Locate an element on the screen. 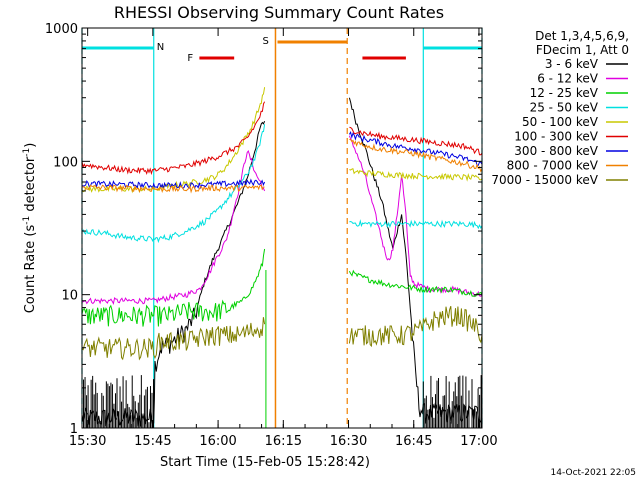 This screenshot has height=480, width=640. x-tick-label: 16:30 is located at coordinates (348, 441).